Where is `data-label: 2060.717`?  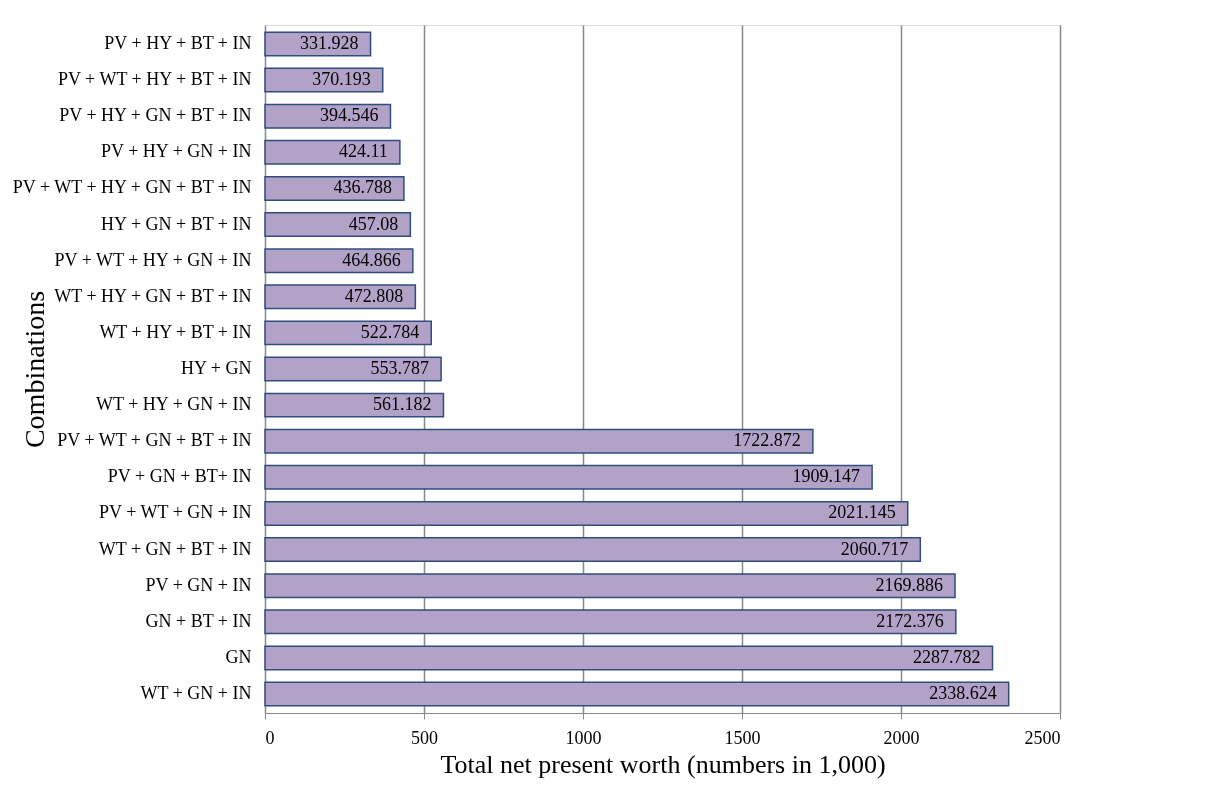
data-label: 2060.717 is located at coordinates (874, 548).